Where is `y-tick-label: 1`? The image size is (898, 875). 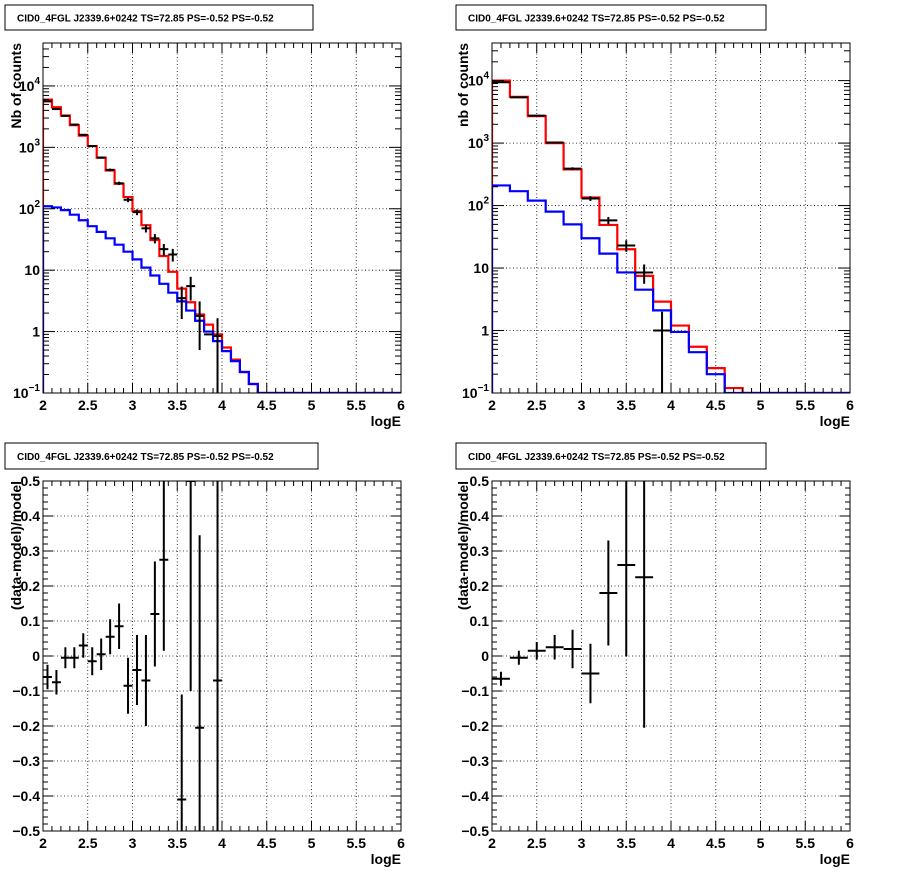
y-tick-label: 1 is located at coordinates (485, 331).